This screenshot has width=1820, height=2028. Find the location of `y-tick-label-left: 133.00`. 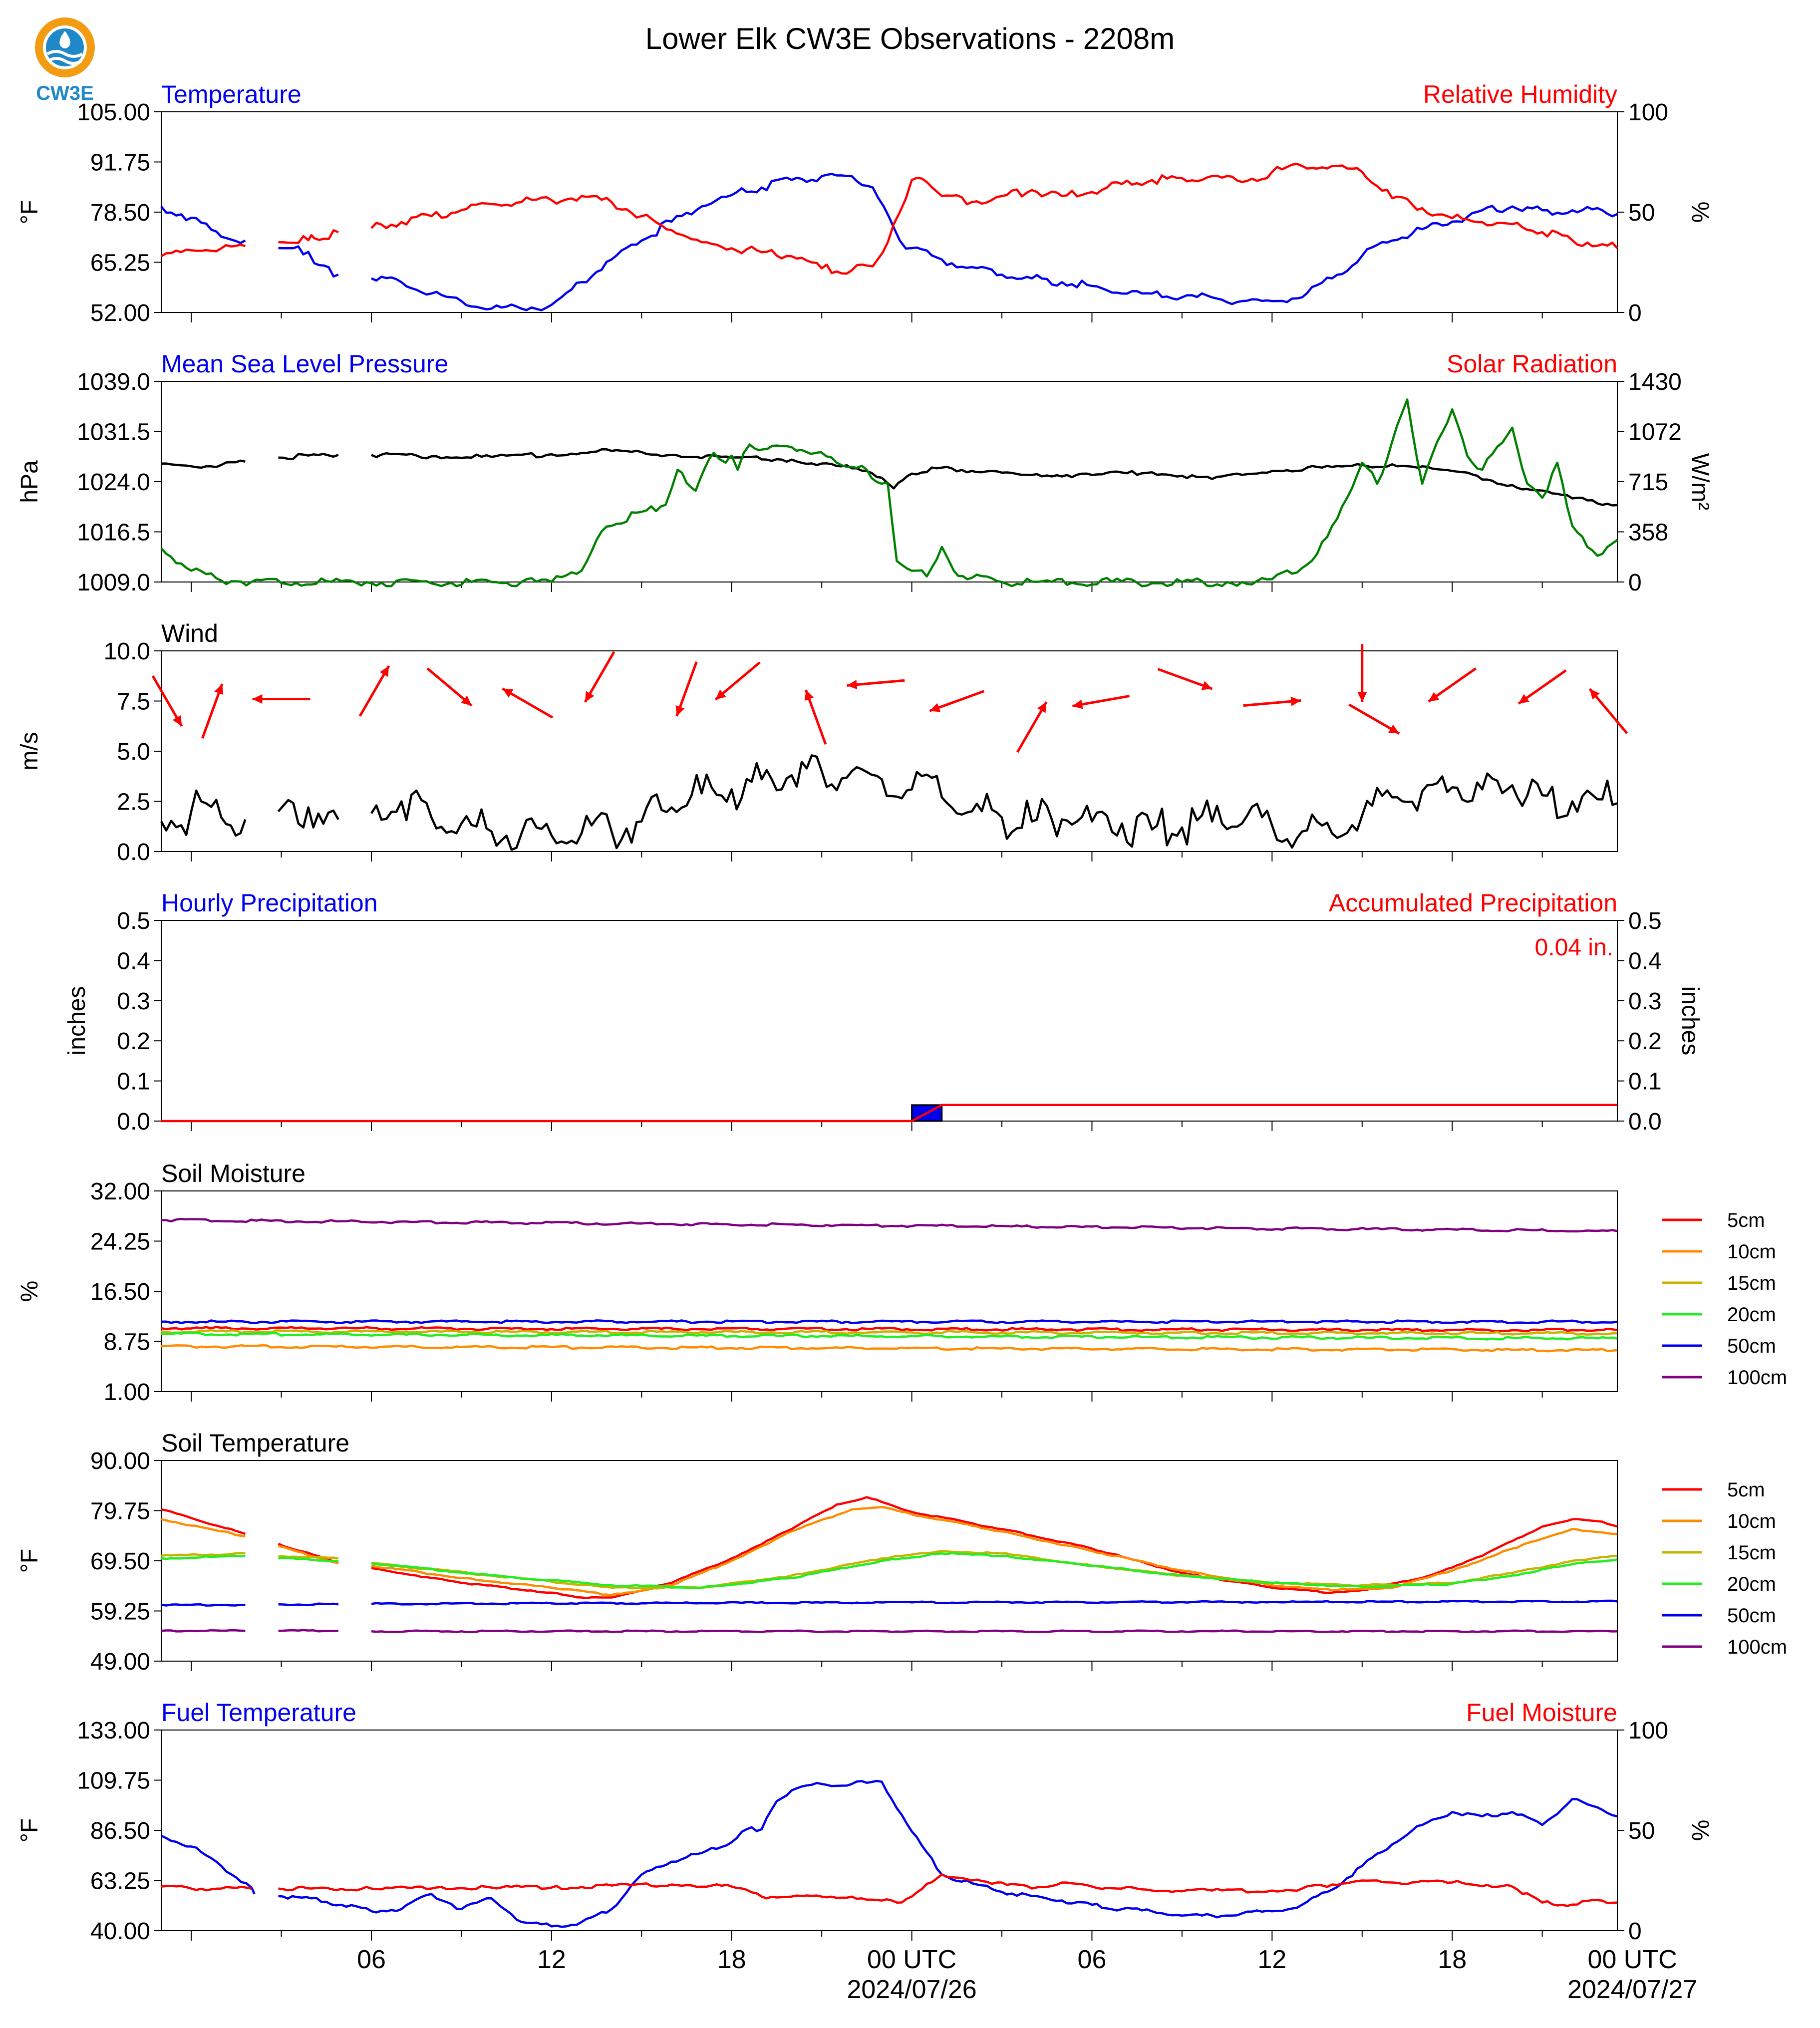

y-tick-label-left: 133.00 is located at coordinates (113, 1731).